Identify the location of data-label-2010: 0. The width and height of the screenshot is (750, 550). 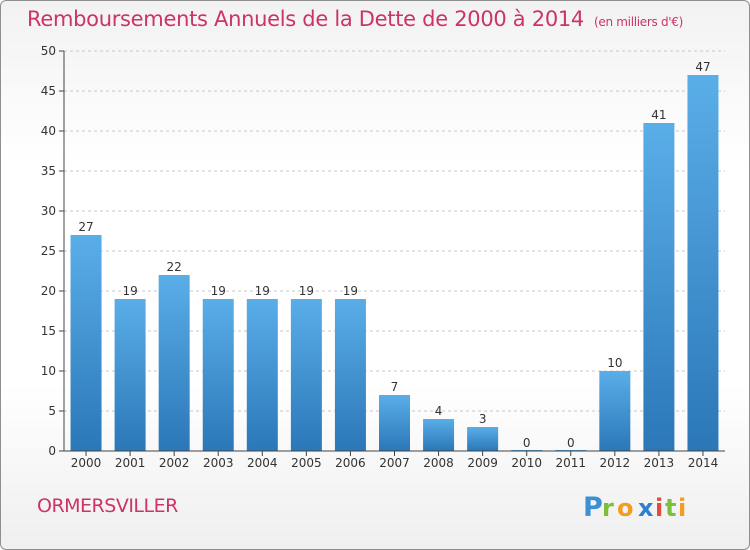
(527, 443).